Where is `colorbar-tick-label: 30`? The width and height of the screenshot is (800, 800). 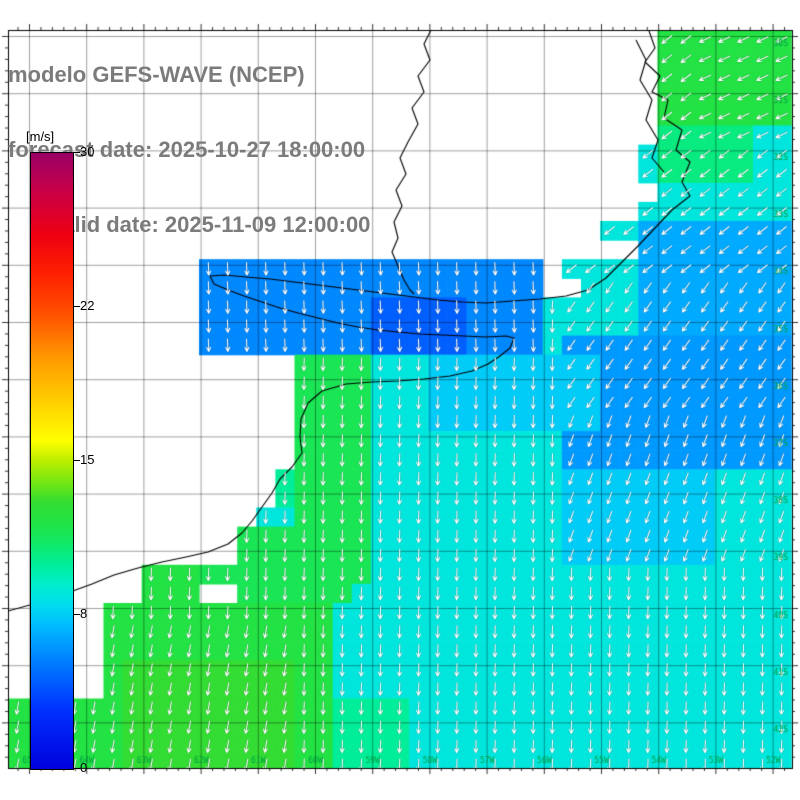 colorbar-tick-label: 30 is located at coordinates (87, 151).